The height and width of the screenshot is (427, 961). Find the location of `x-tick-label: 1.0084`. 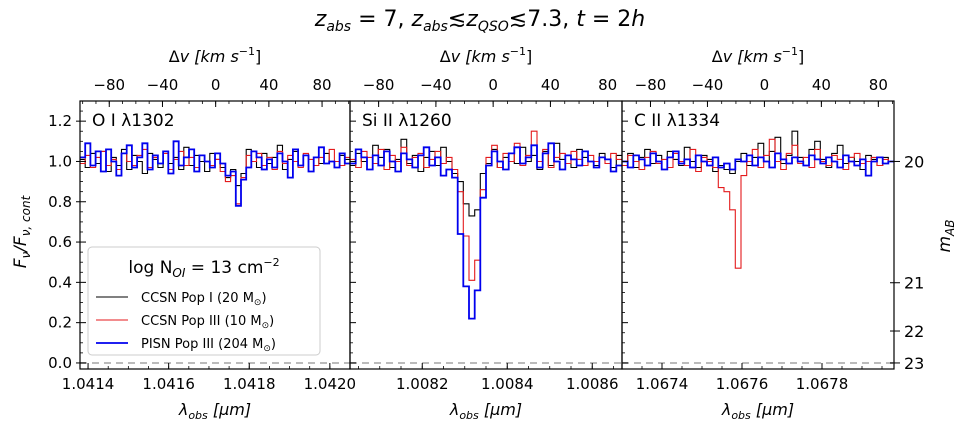

x-tick-label: 1.0084 is located at coordinates (507, 384).